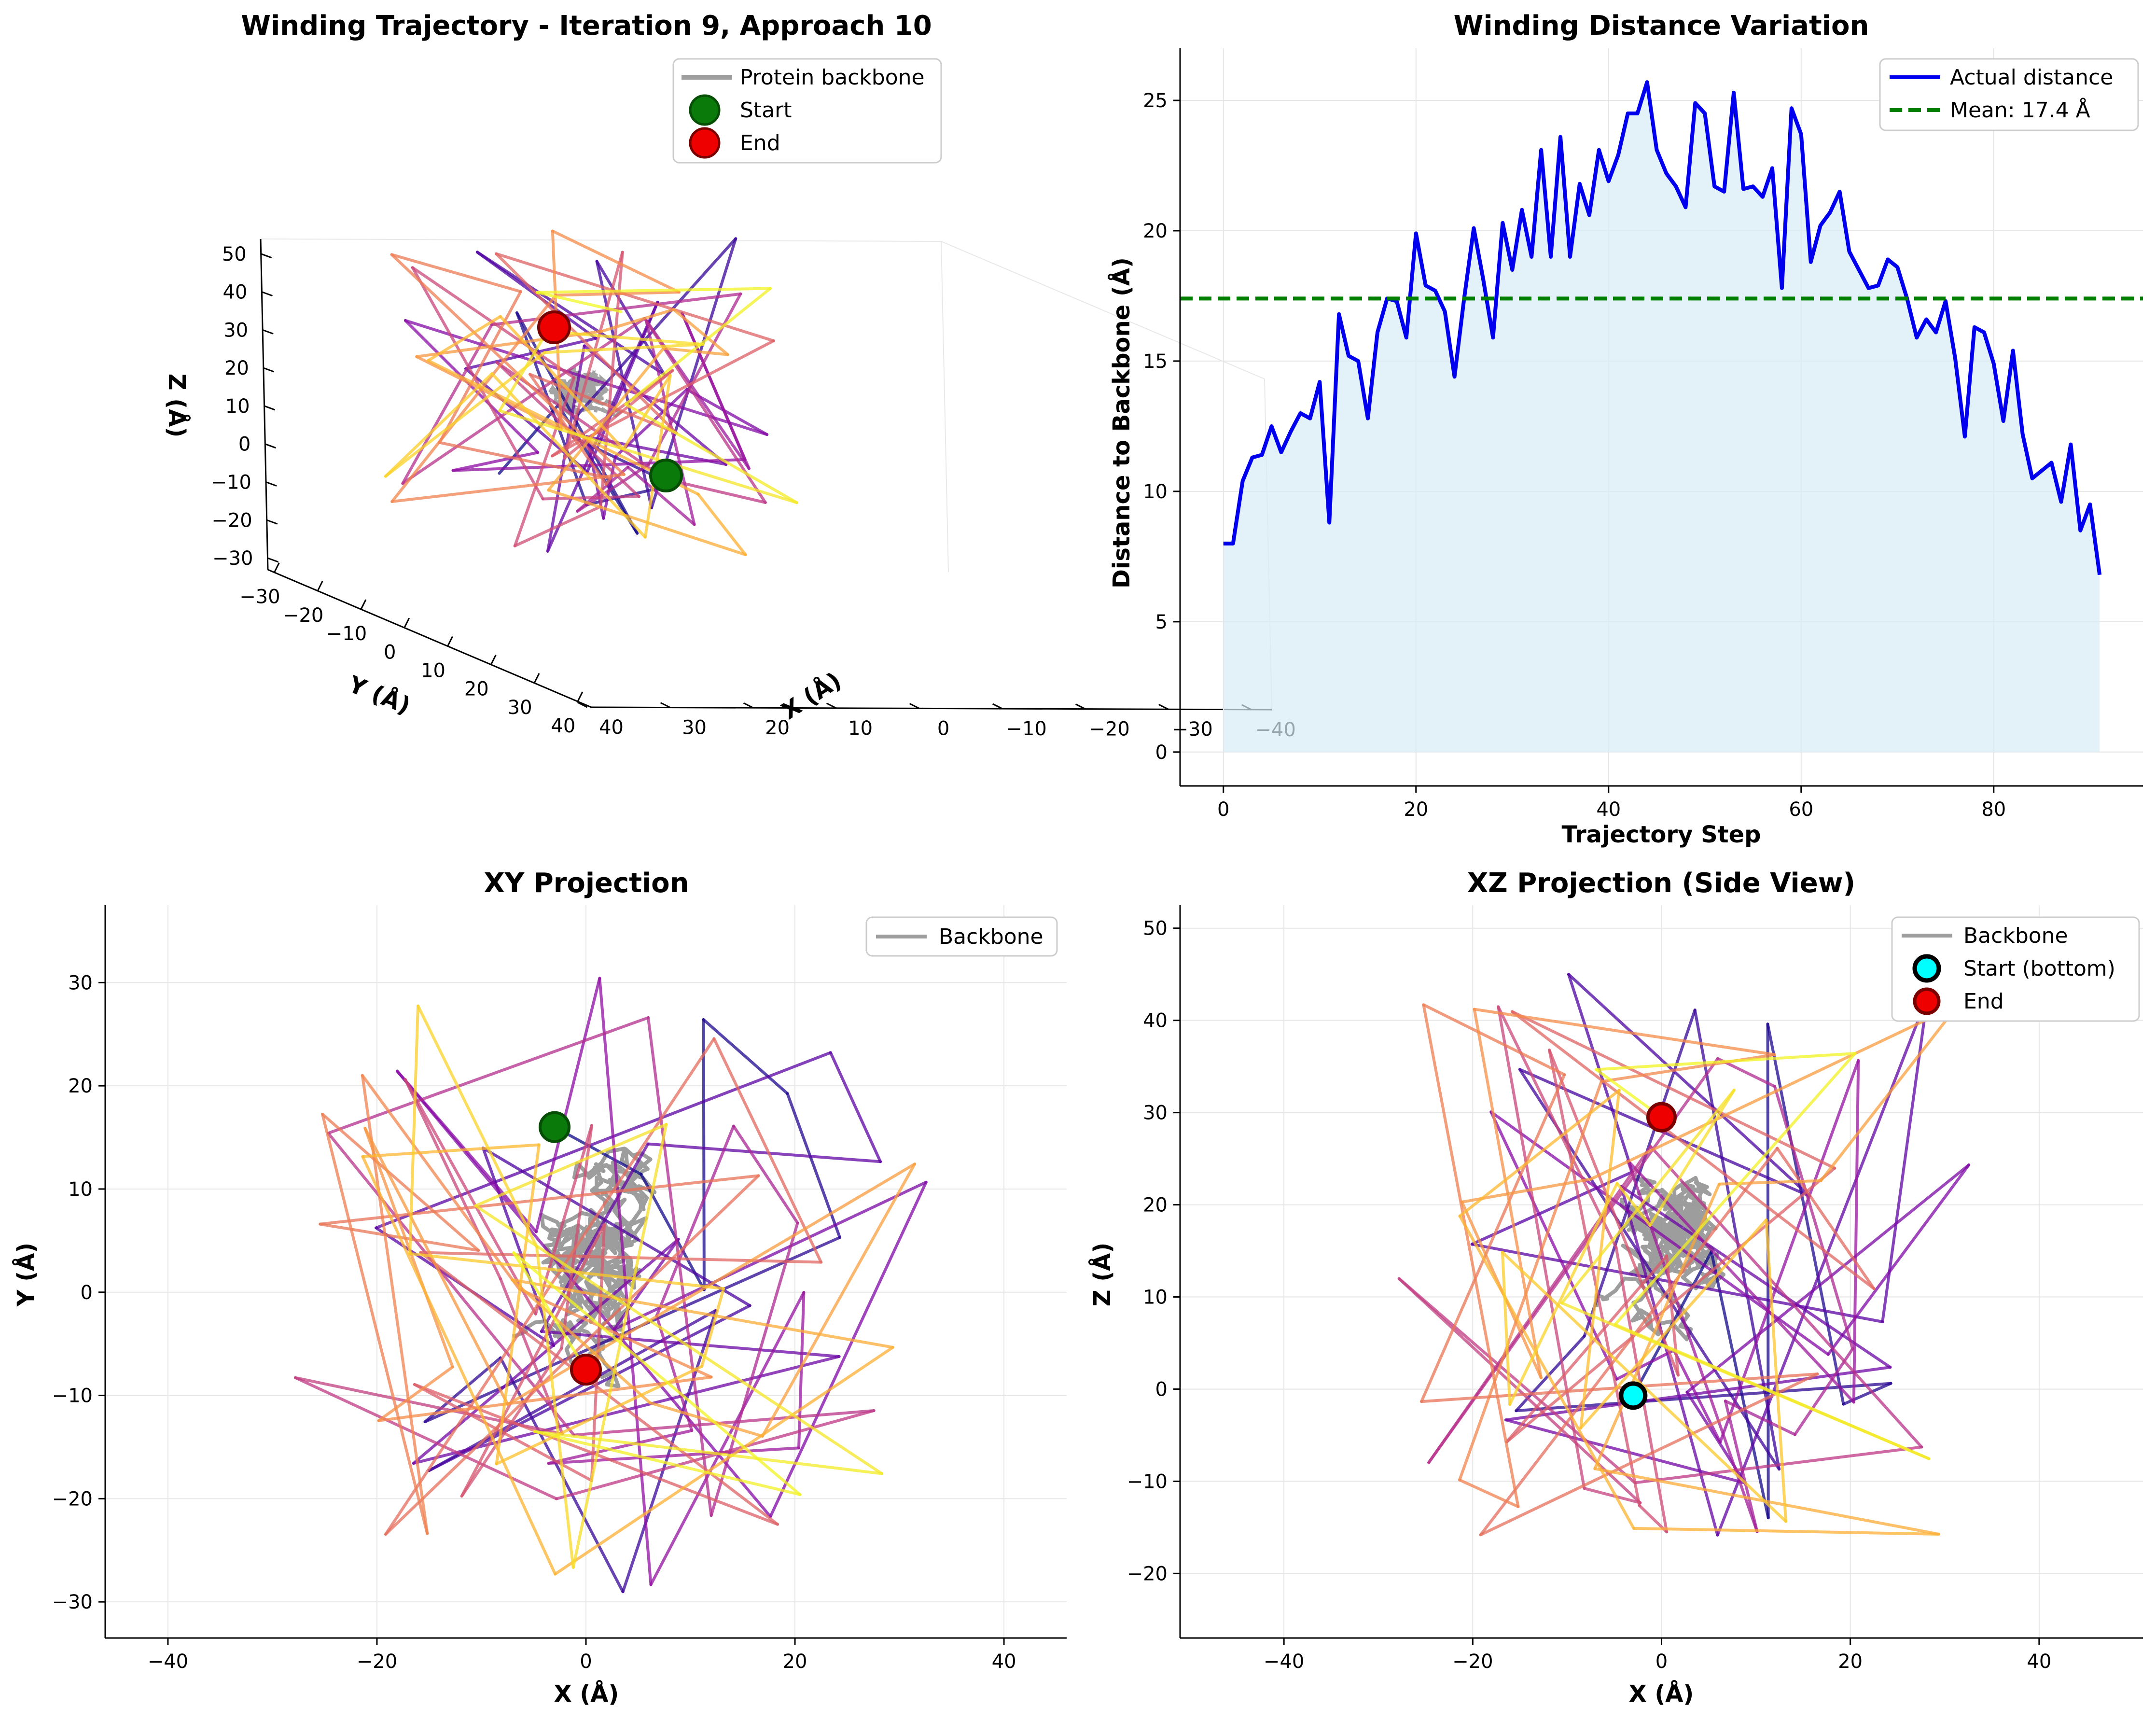  I want to click on xz-backbone-trace, so click(1660, 1259).